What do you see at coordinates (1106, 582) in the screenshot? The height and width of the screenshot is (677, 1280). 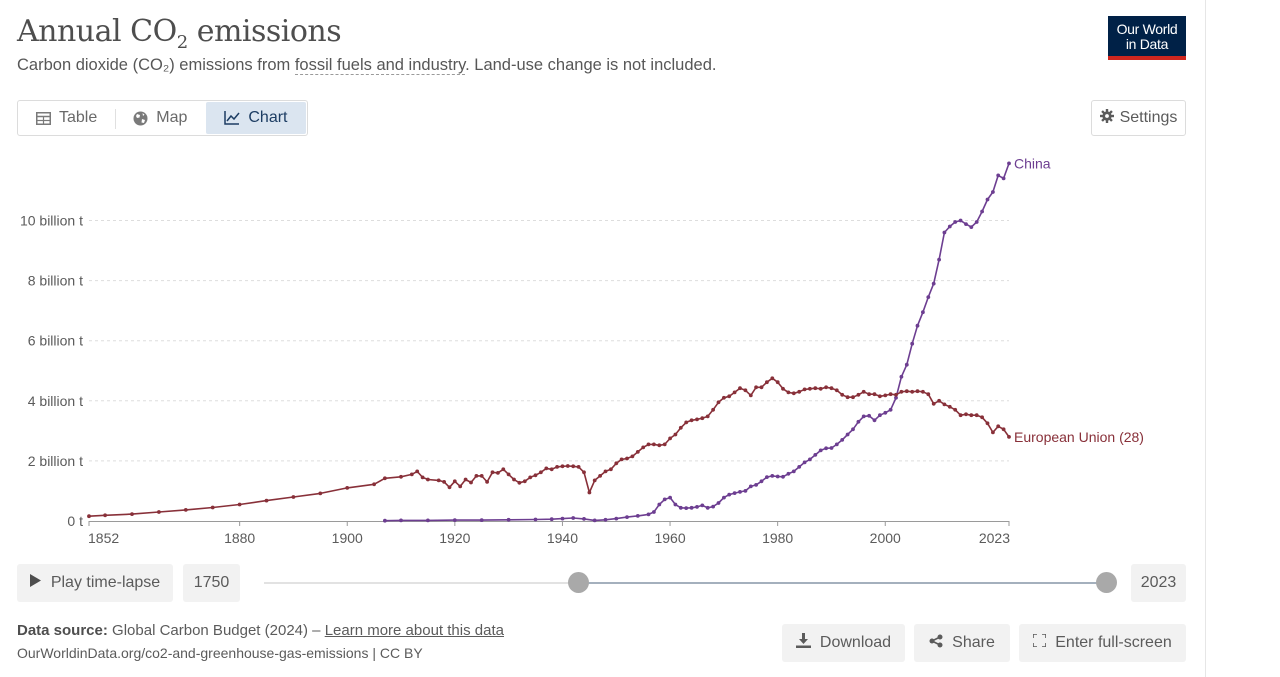 I see `timeline-end-handle` at bounding box center [1106, 582].